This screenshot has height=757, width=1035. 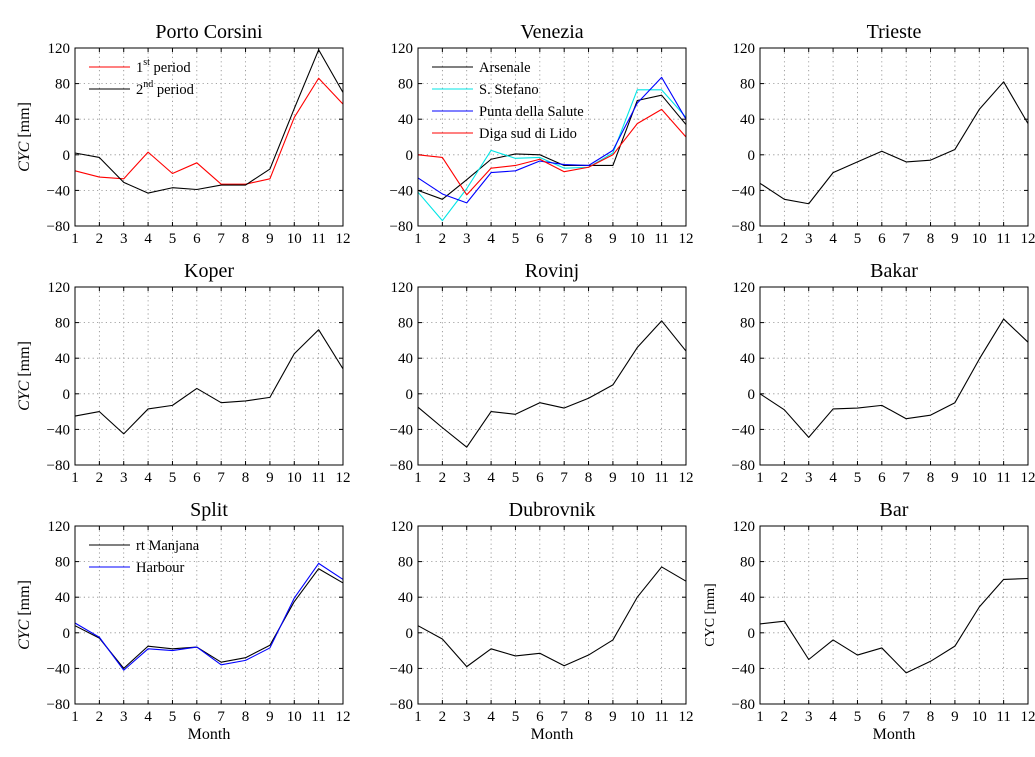 What do you see at coordinates (528, 134) in the screenshot?
I see `legend-label: Diga sud di Lido` at bounding box center [528, 134].